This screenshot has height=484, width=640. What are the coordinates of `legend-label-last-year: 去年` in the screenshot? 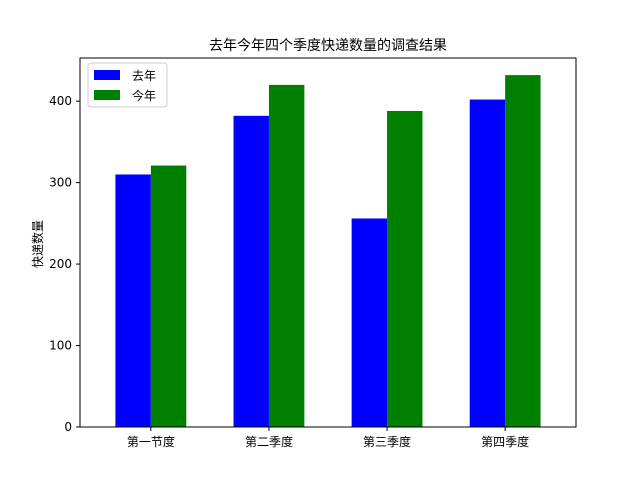 It's located at (144, 76).